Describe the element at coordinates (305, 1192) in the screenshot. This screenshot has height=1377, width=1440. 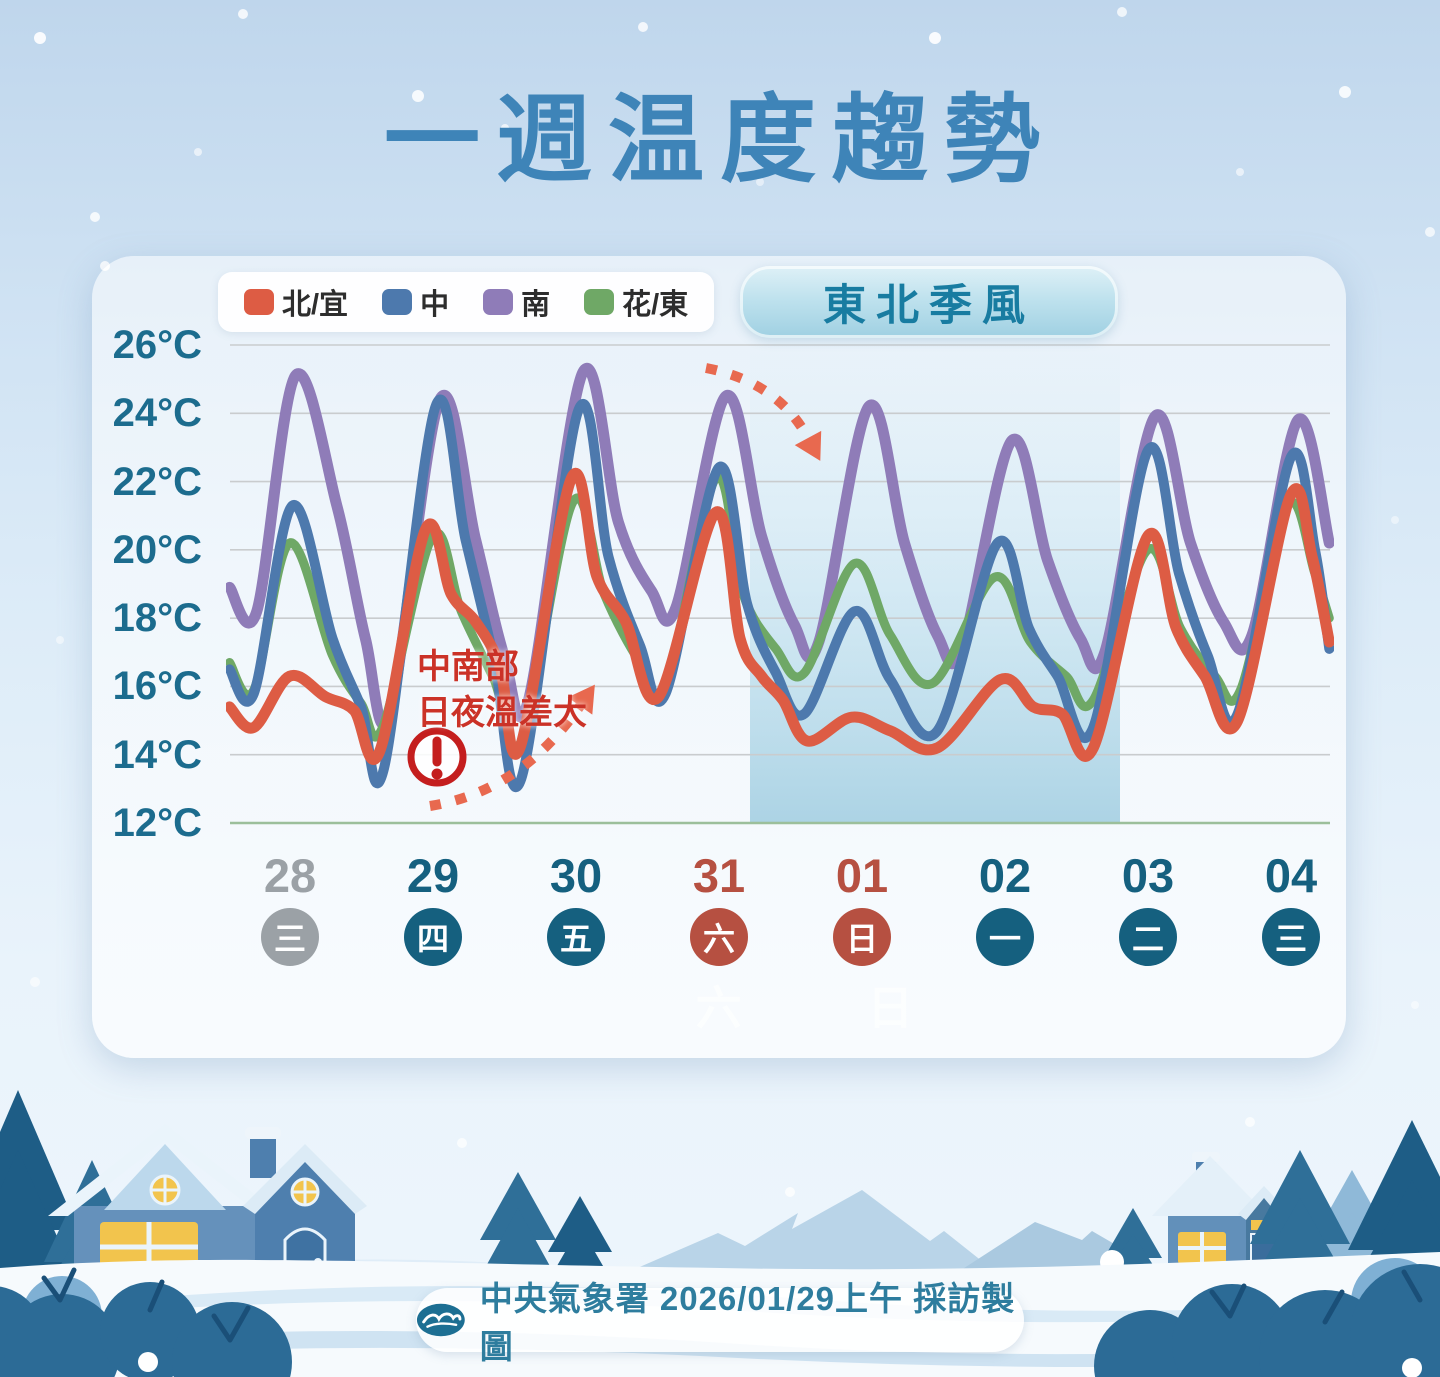
I see `gable-round-window` at that location.